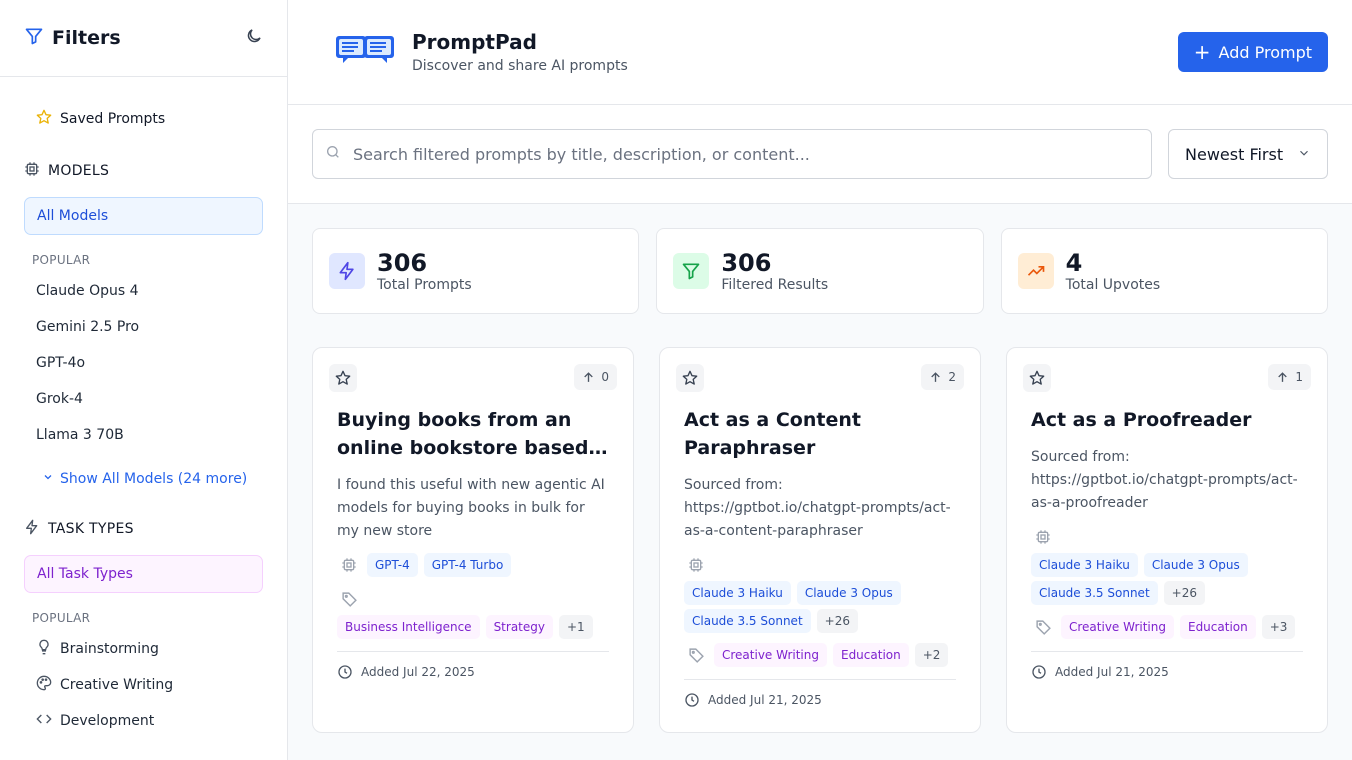  Describe the element at coordinates (333, 154) in the screenshot. I see `search-icon` at that location.